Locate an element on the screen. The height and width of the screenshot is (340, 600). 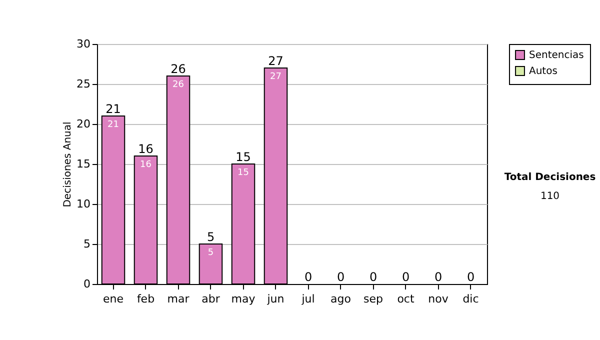
data-label: 26 is located at coordinates (178, 85).